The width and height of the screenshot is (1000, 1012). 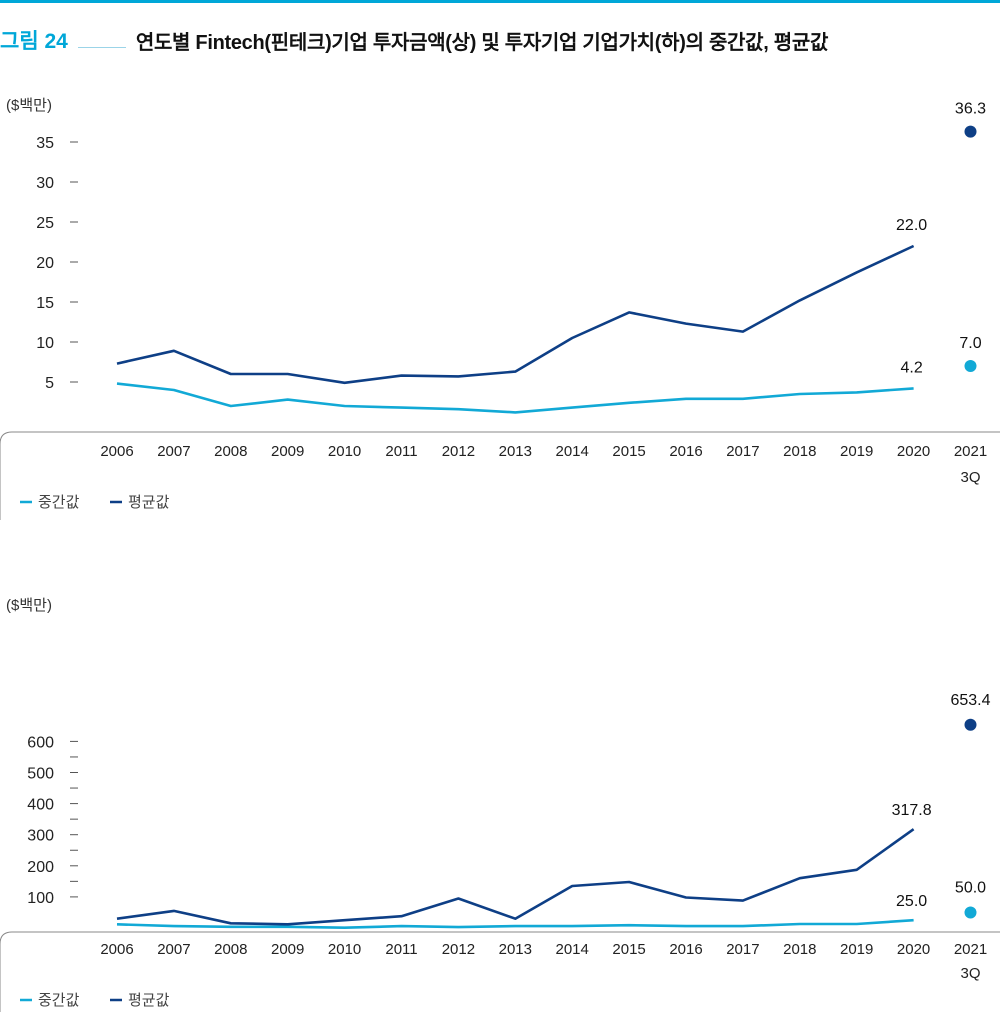 What do you see at coordinates (40, 742) in the screenshot?
I see `y-tick-label: 600` at bounding box center [40, 742].